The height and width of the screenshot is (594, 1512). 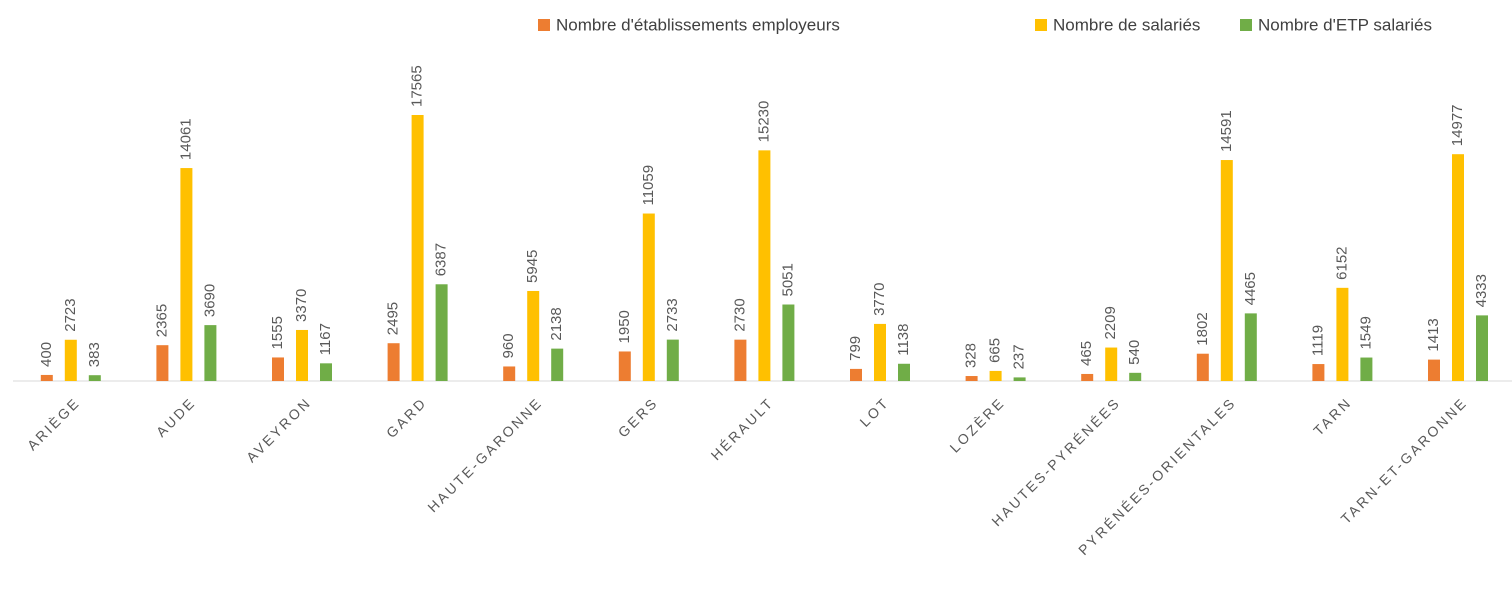 What do you see at coordinates (176, 417) in the screenshot?
I see `x-tick-label: AUDE` at bounding box center [176, 417].